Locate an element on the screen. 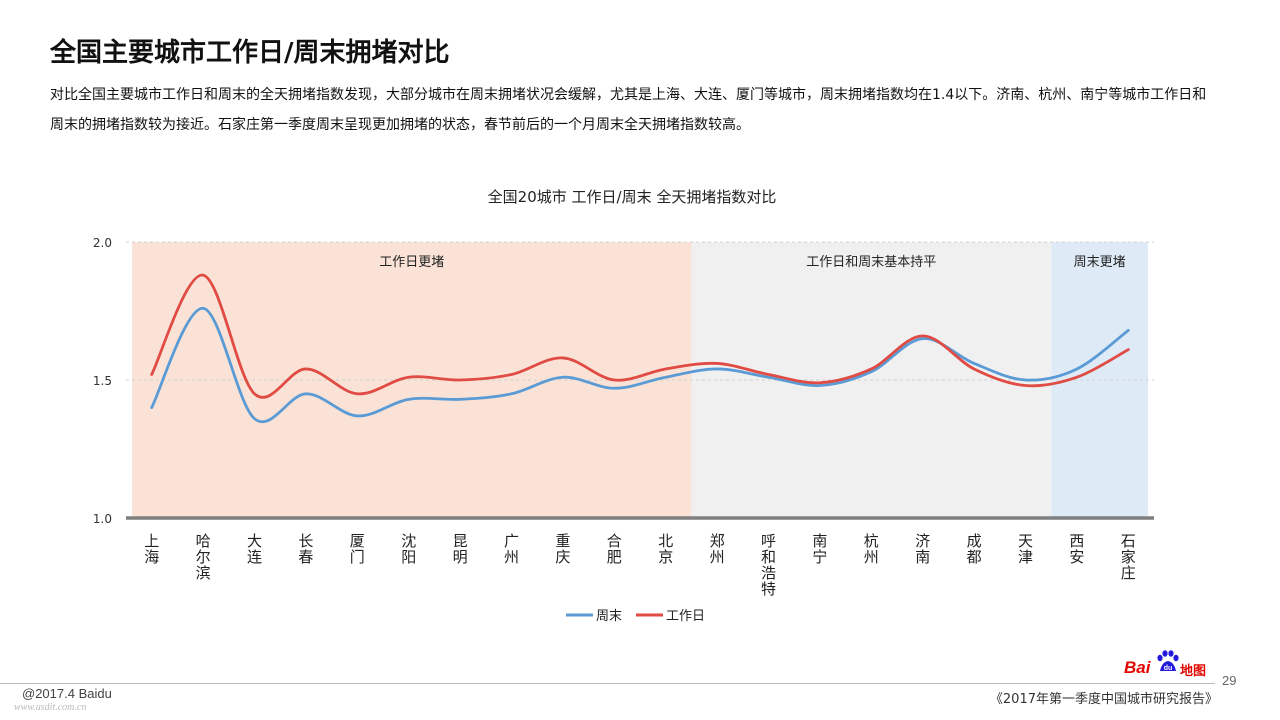 The height and width of the screenshot is (720, 1280). region-label: 工作日和周末基本持平 is located at coordinates (871, 262).